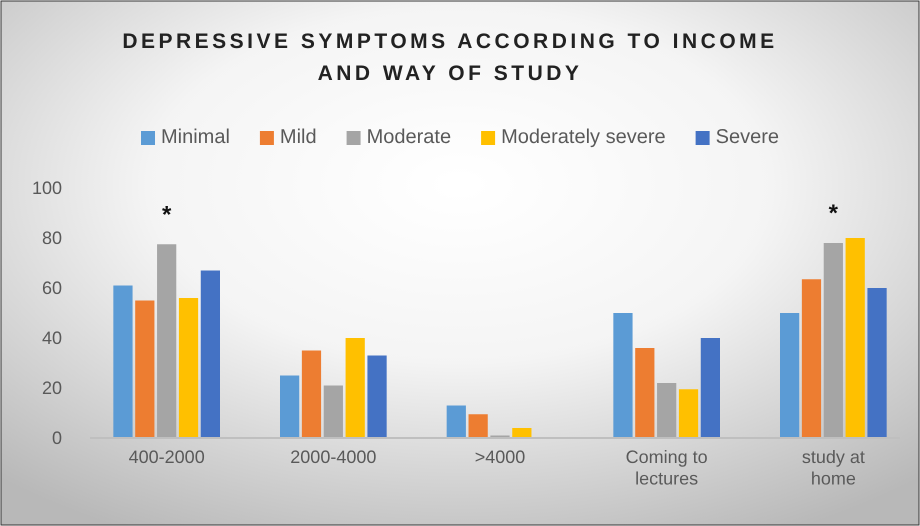  What do you see at coordinates (450, 57) in the screenshot?
I see `chart-title: DEPRESSIVE SYMPTOMS ACCORDING TO INCOME AND WAY OF STUDY` at bounding box center [450, 57].